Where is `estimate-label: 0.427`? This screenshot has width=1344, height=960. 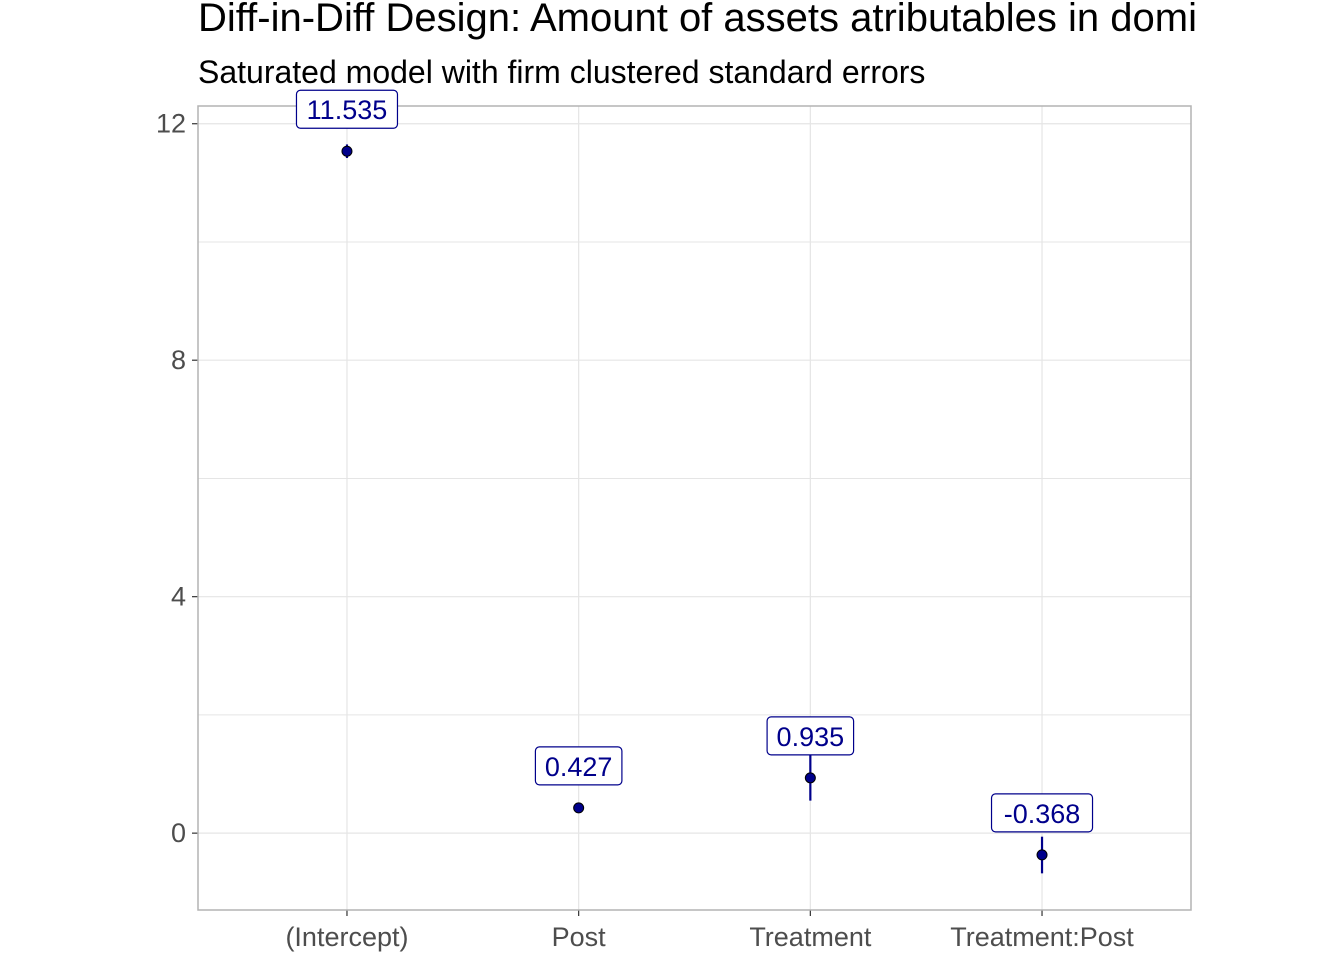 estimate-label: 0.427 is located at coordinates (579, 767).